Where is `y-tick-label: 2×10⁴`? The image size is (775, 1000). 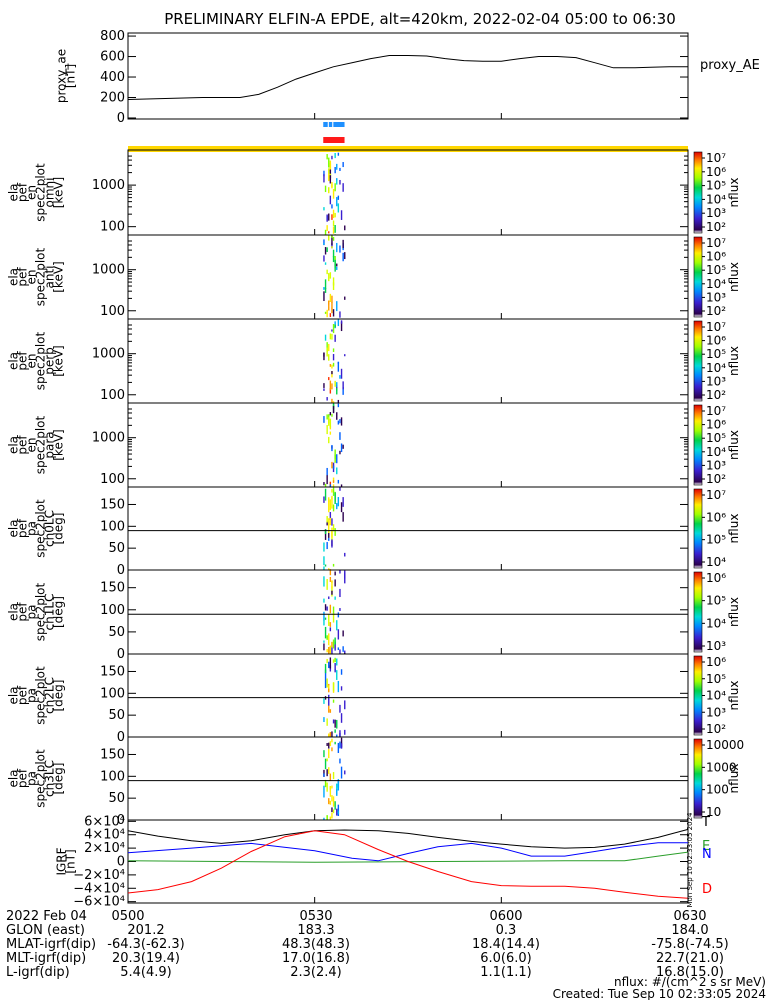 y-tick-label: 2×10⁴ is located at coordinates (104, 848).